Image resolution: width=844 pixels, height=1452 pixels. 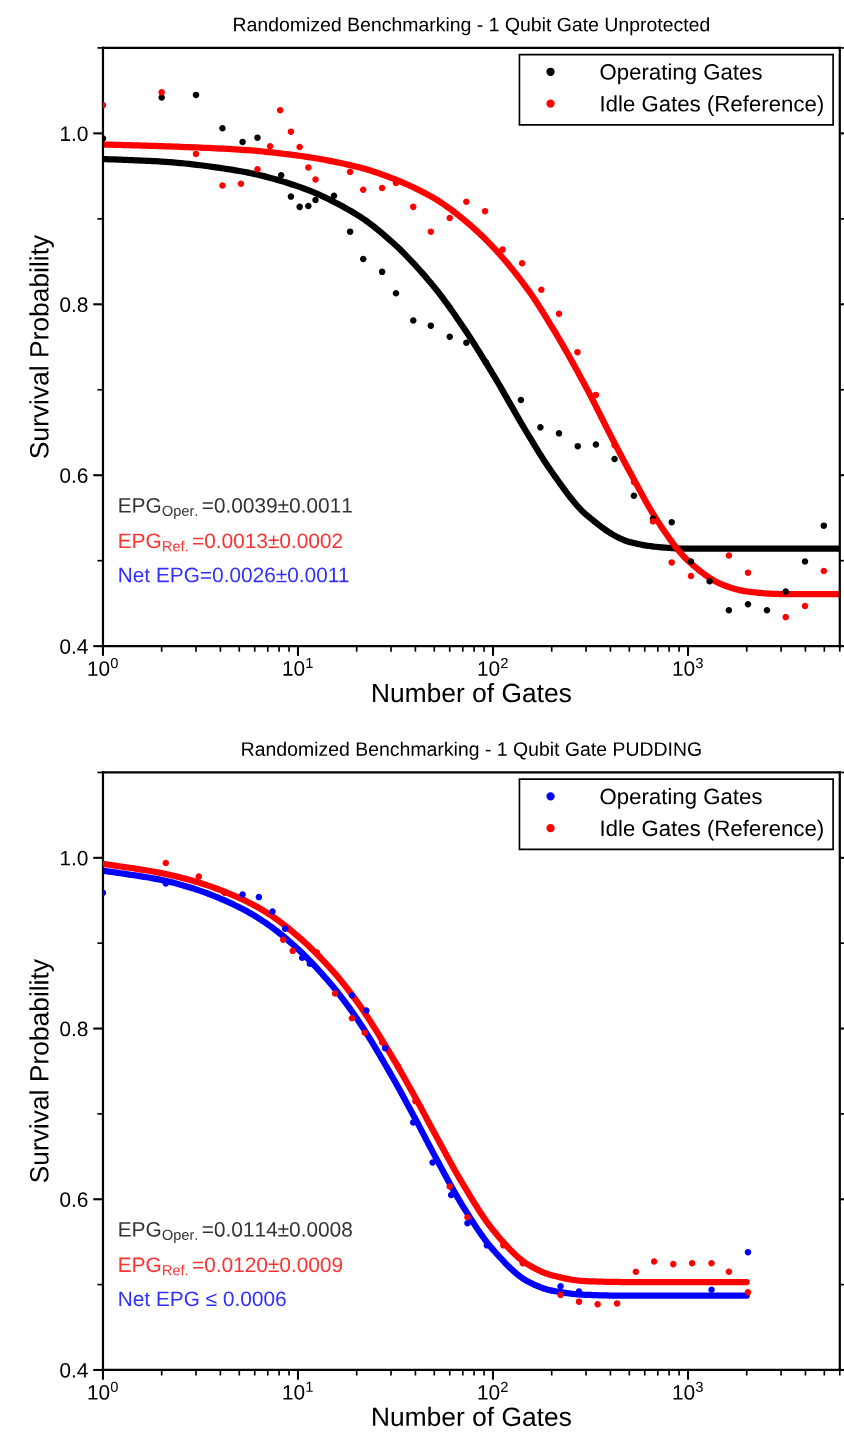 I want to click on annotation: EPG$_{Oper.}$=0.0114±0.0008, so click(x=235, y=1232).